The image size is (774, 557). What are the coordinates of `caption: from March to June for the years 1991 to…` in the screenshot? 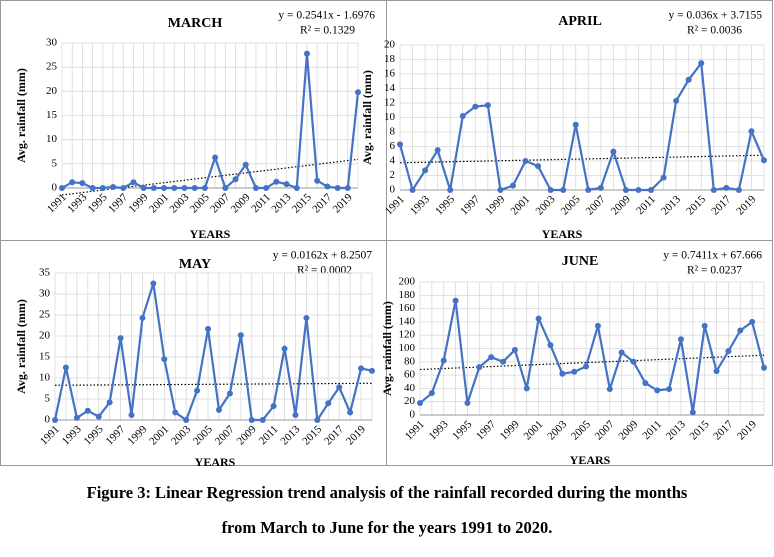 It's located at (387, 527).